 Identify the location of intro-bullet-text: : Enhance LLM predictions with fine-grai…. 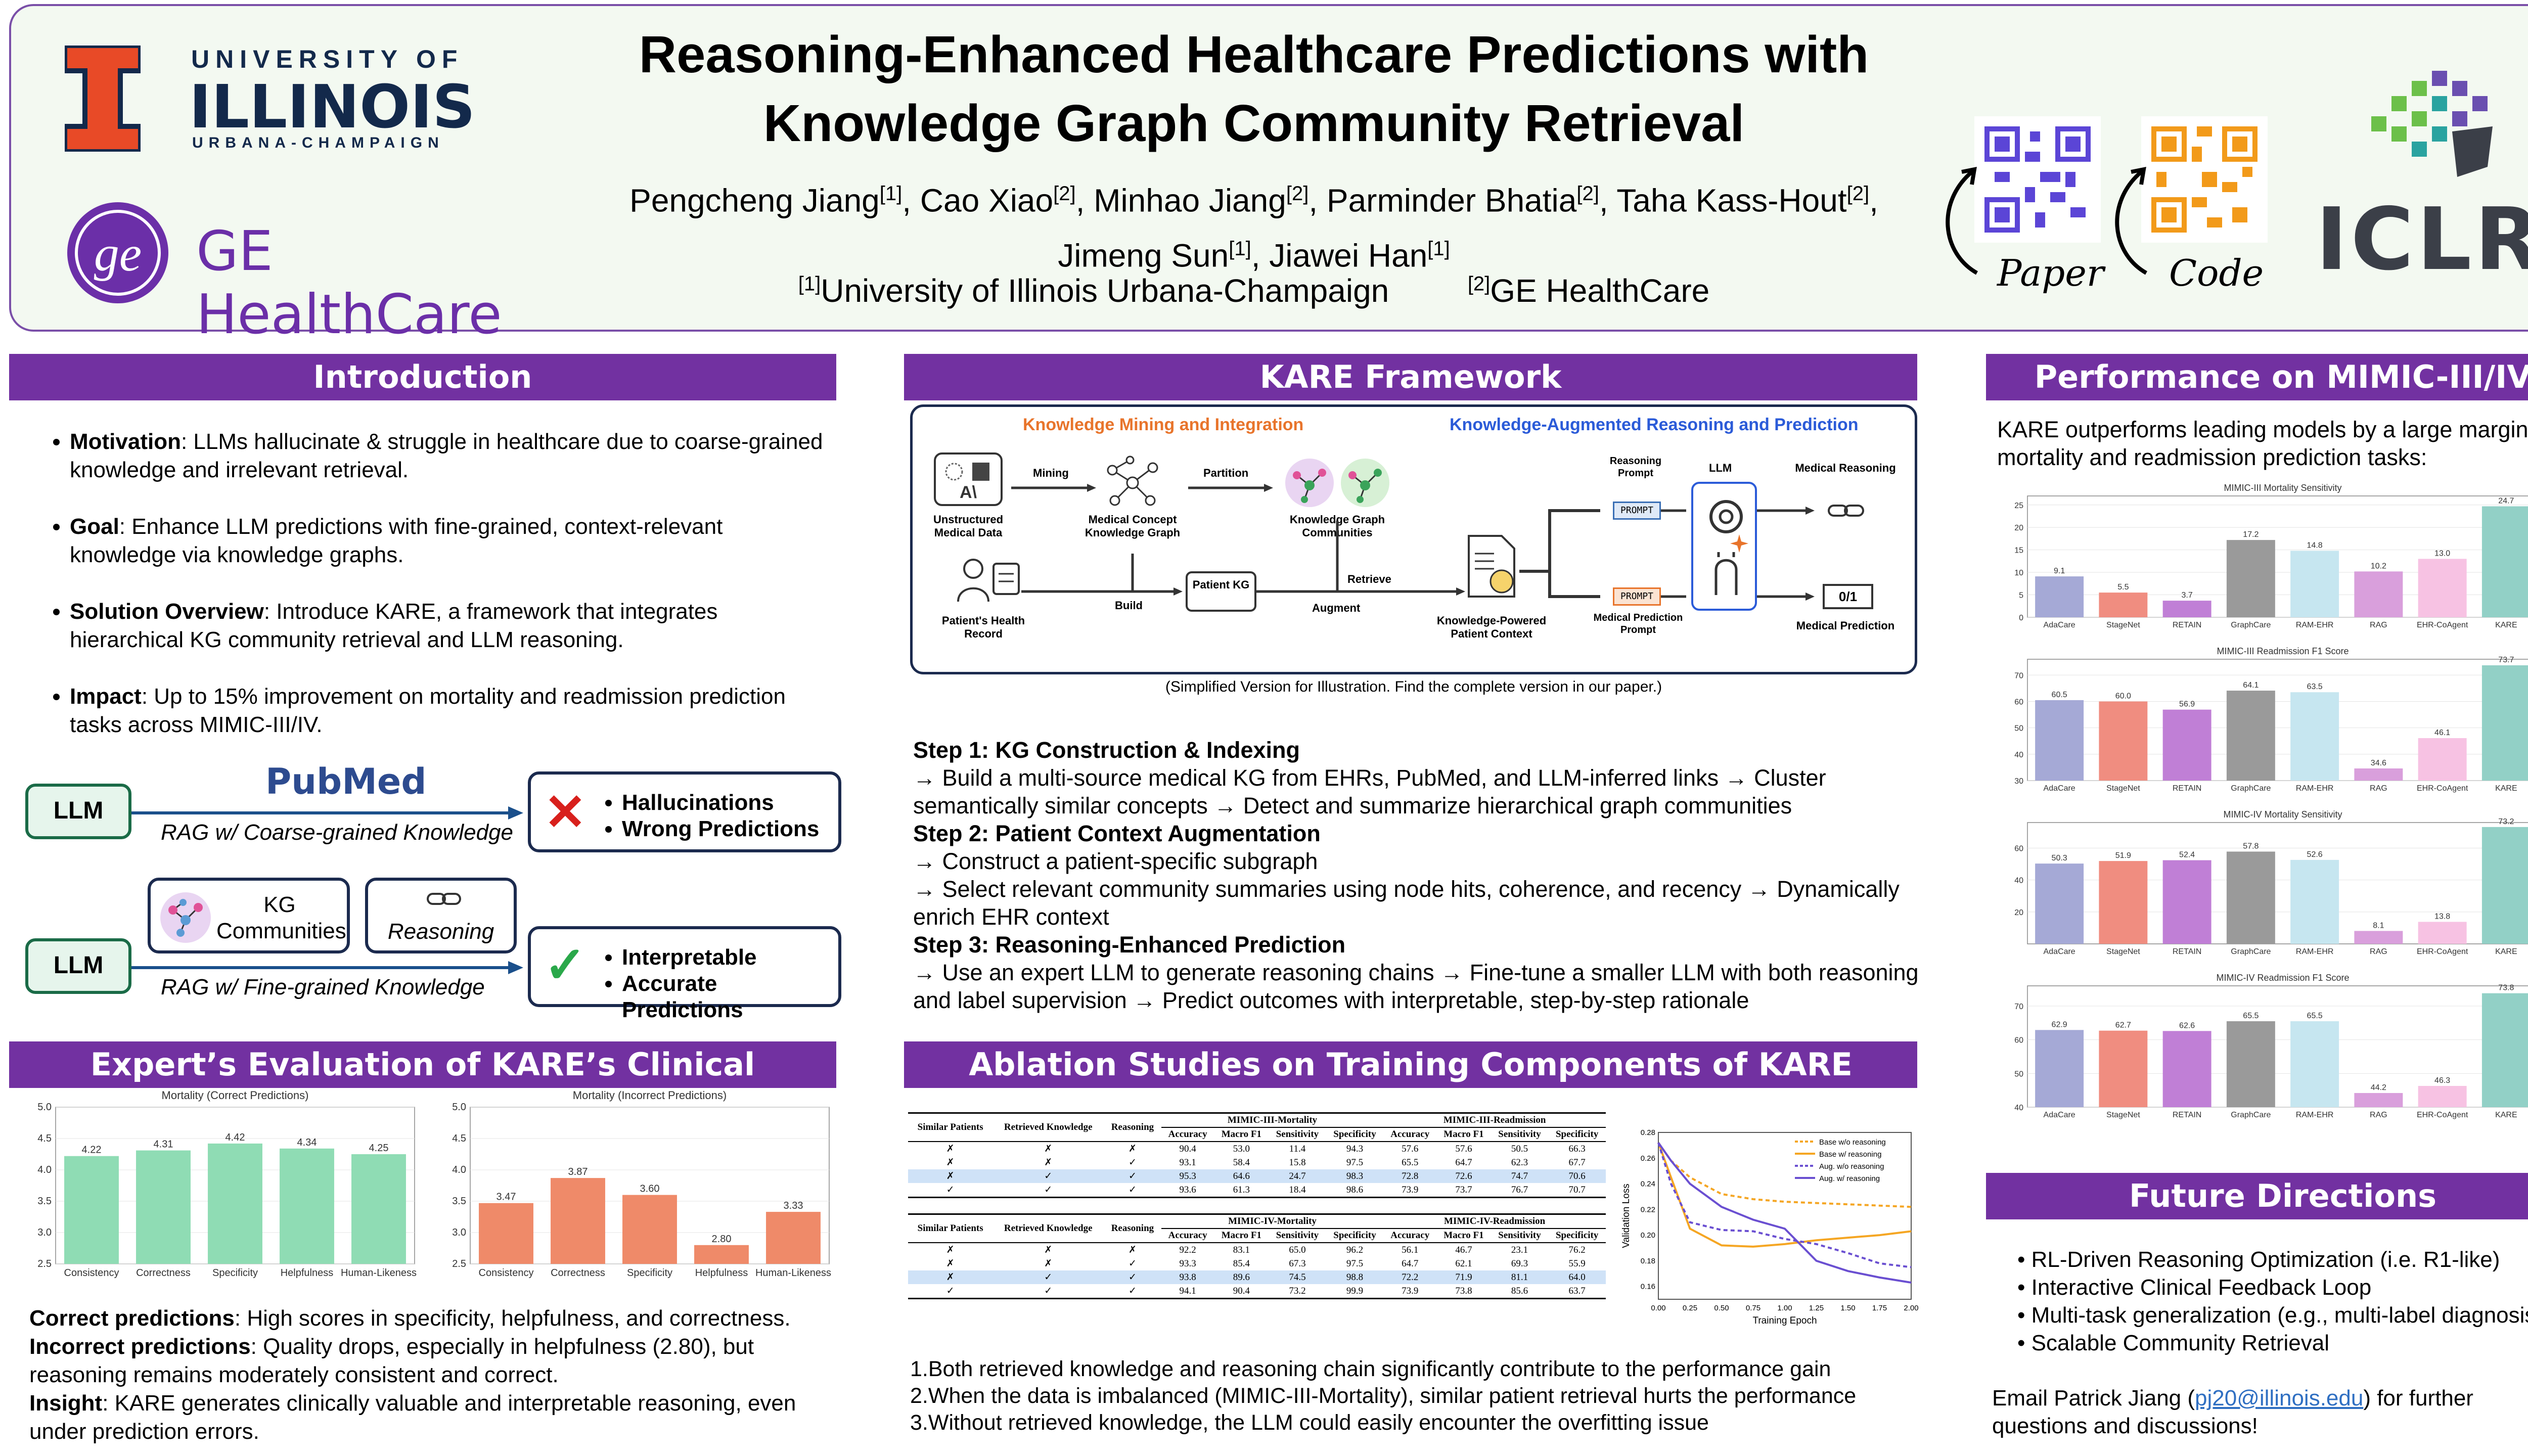
(397, 540).